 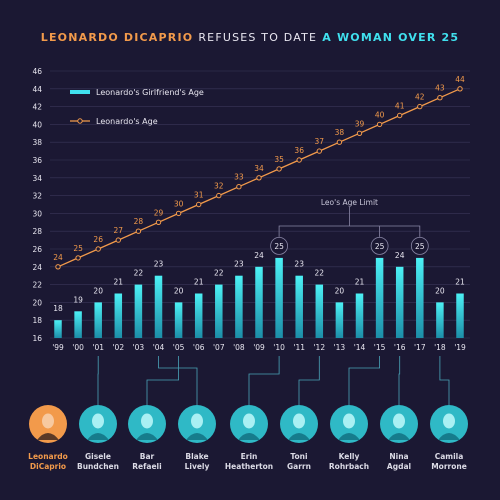 What do you see at coordinates (258, 37) in the screenshot?
I see `title-middle: REFUSES TO DATE` at bounding box center [258, 37].